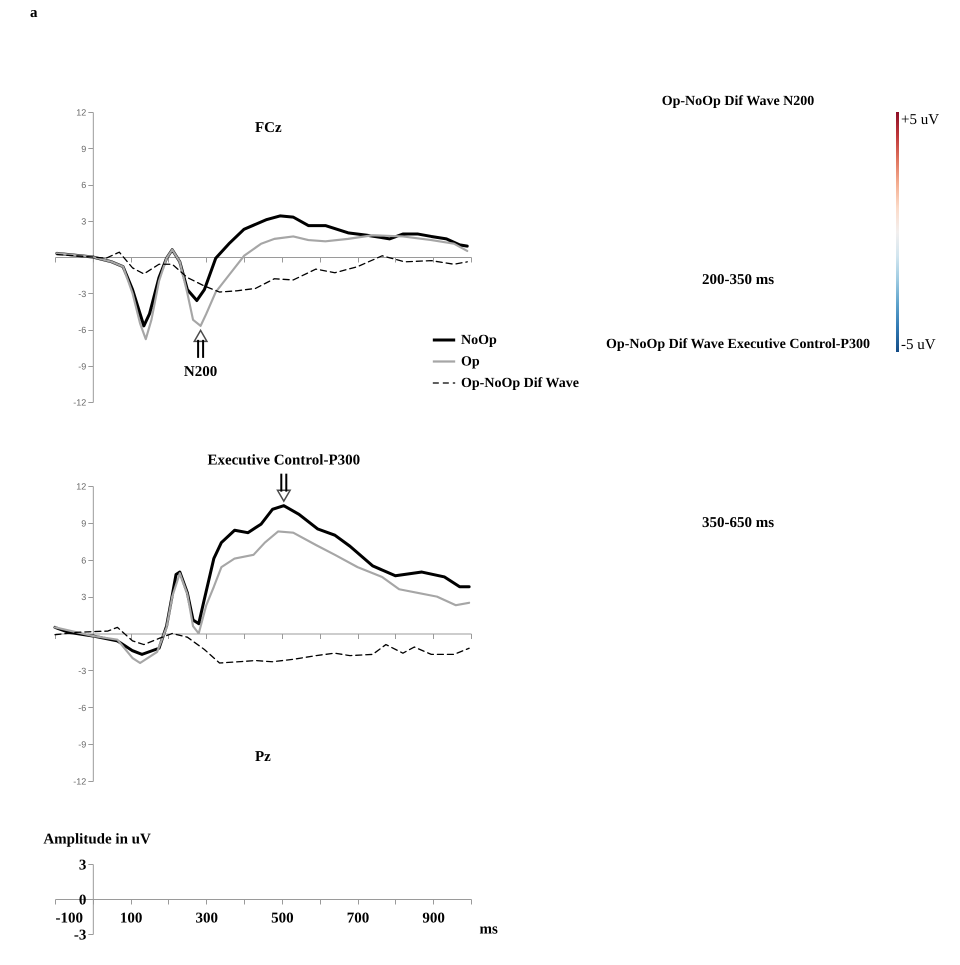 The height and width of the screenshot is (965, 960). I want to click on text: Op-NoOp Dif Wave Executive Control-P300, so click(738, 344).